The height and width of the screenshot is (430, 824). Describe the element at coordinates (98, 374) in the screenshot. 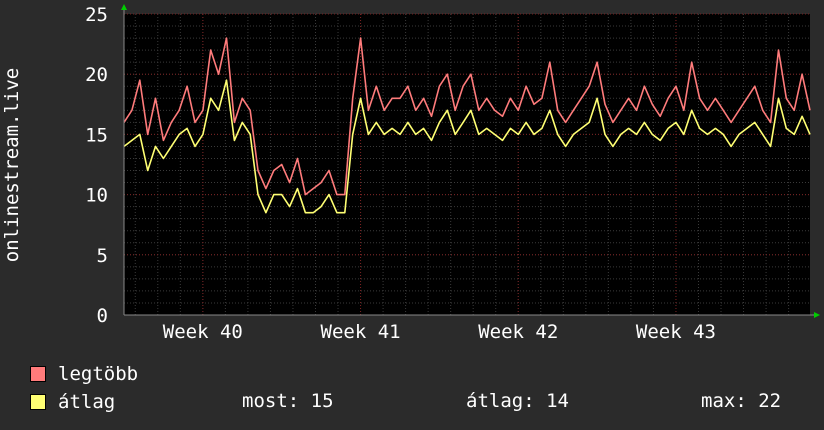

I see `legend-label-max: legtöbb` at that location.